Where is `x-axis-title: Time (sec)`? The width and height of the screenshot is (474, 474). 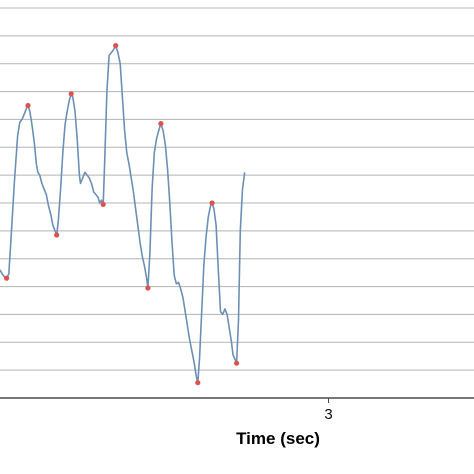 x-axis-title: Time (sec) is located at coordinates (278, 438).